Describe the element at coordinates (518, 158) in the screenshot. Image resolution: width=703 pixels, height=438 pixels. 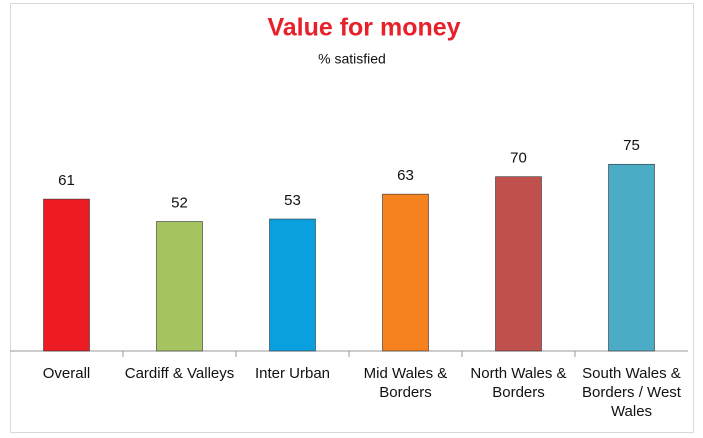
I see `data-label: 70` at that location.